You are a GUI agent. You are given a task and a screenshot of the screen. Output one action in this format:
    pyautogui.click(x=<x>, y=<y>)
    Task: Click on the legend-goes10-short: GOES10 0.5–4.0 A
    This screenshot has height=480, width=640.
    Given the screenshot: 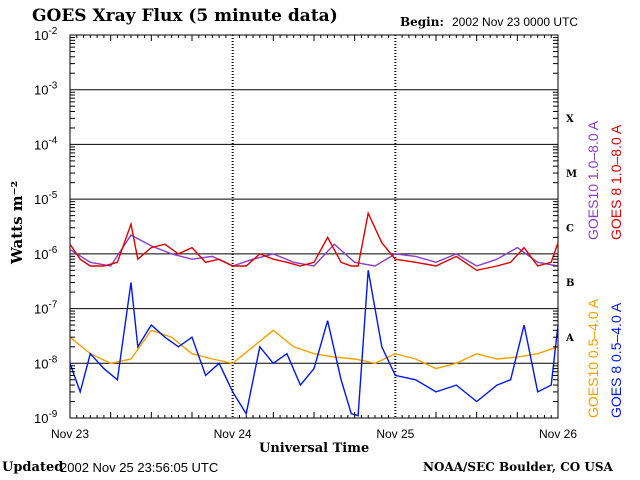 What is the action you would take?
    pyautogui.click(x=593, y=358)
    